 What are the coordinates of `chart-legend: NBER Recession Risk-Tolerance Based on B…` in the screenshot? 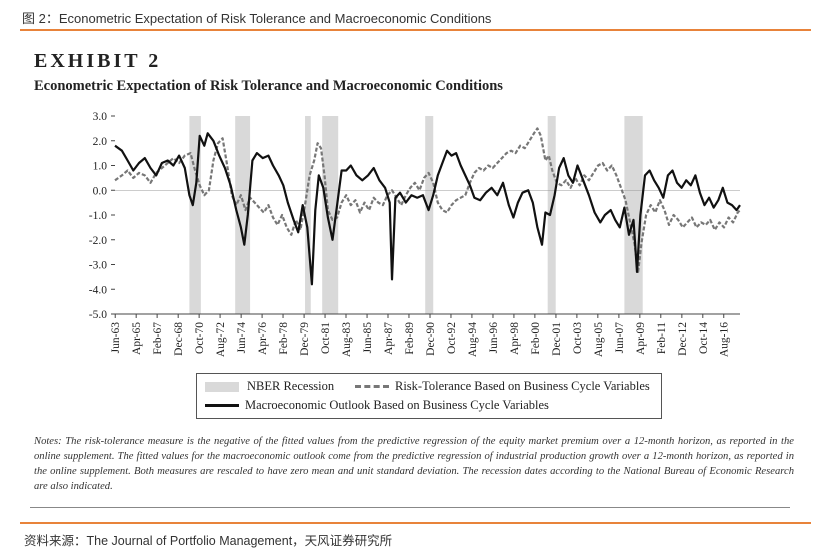 It's located at (429, 396).